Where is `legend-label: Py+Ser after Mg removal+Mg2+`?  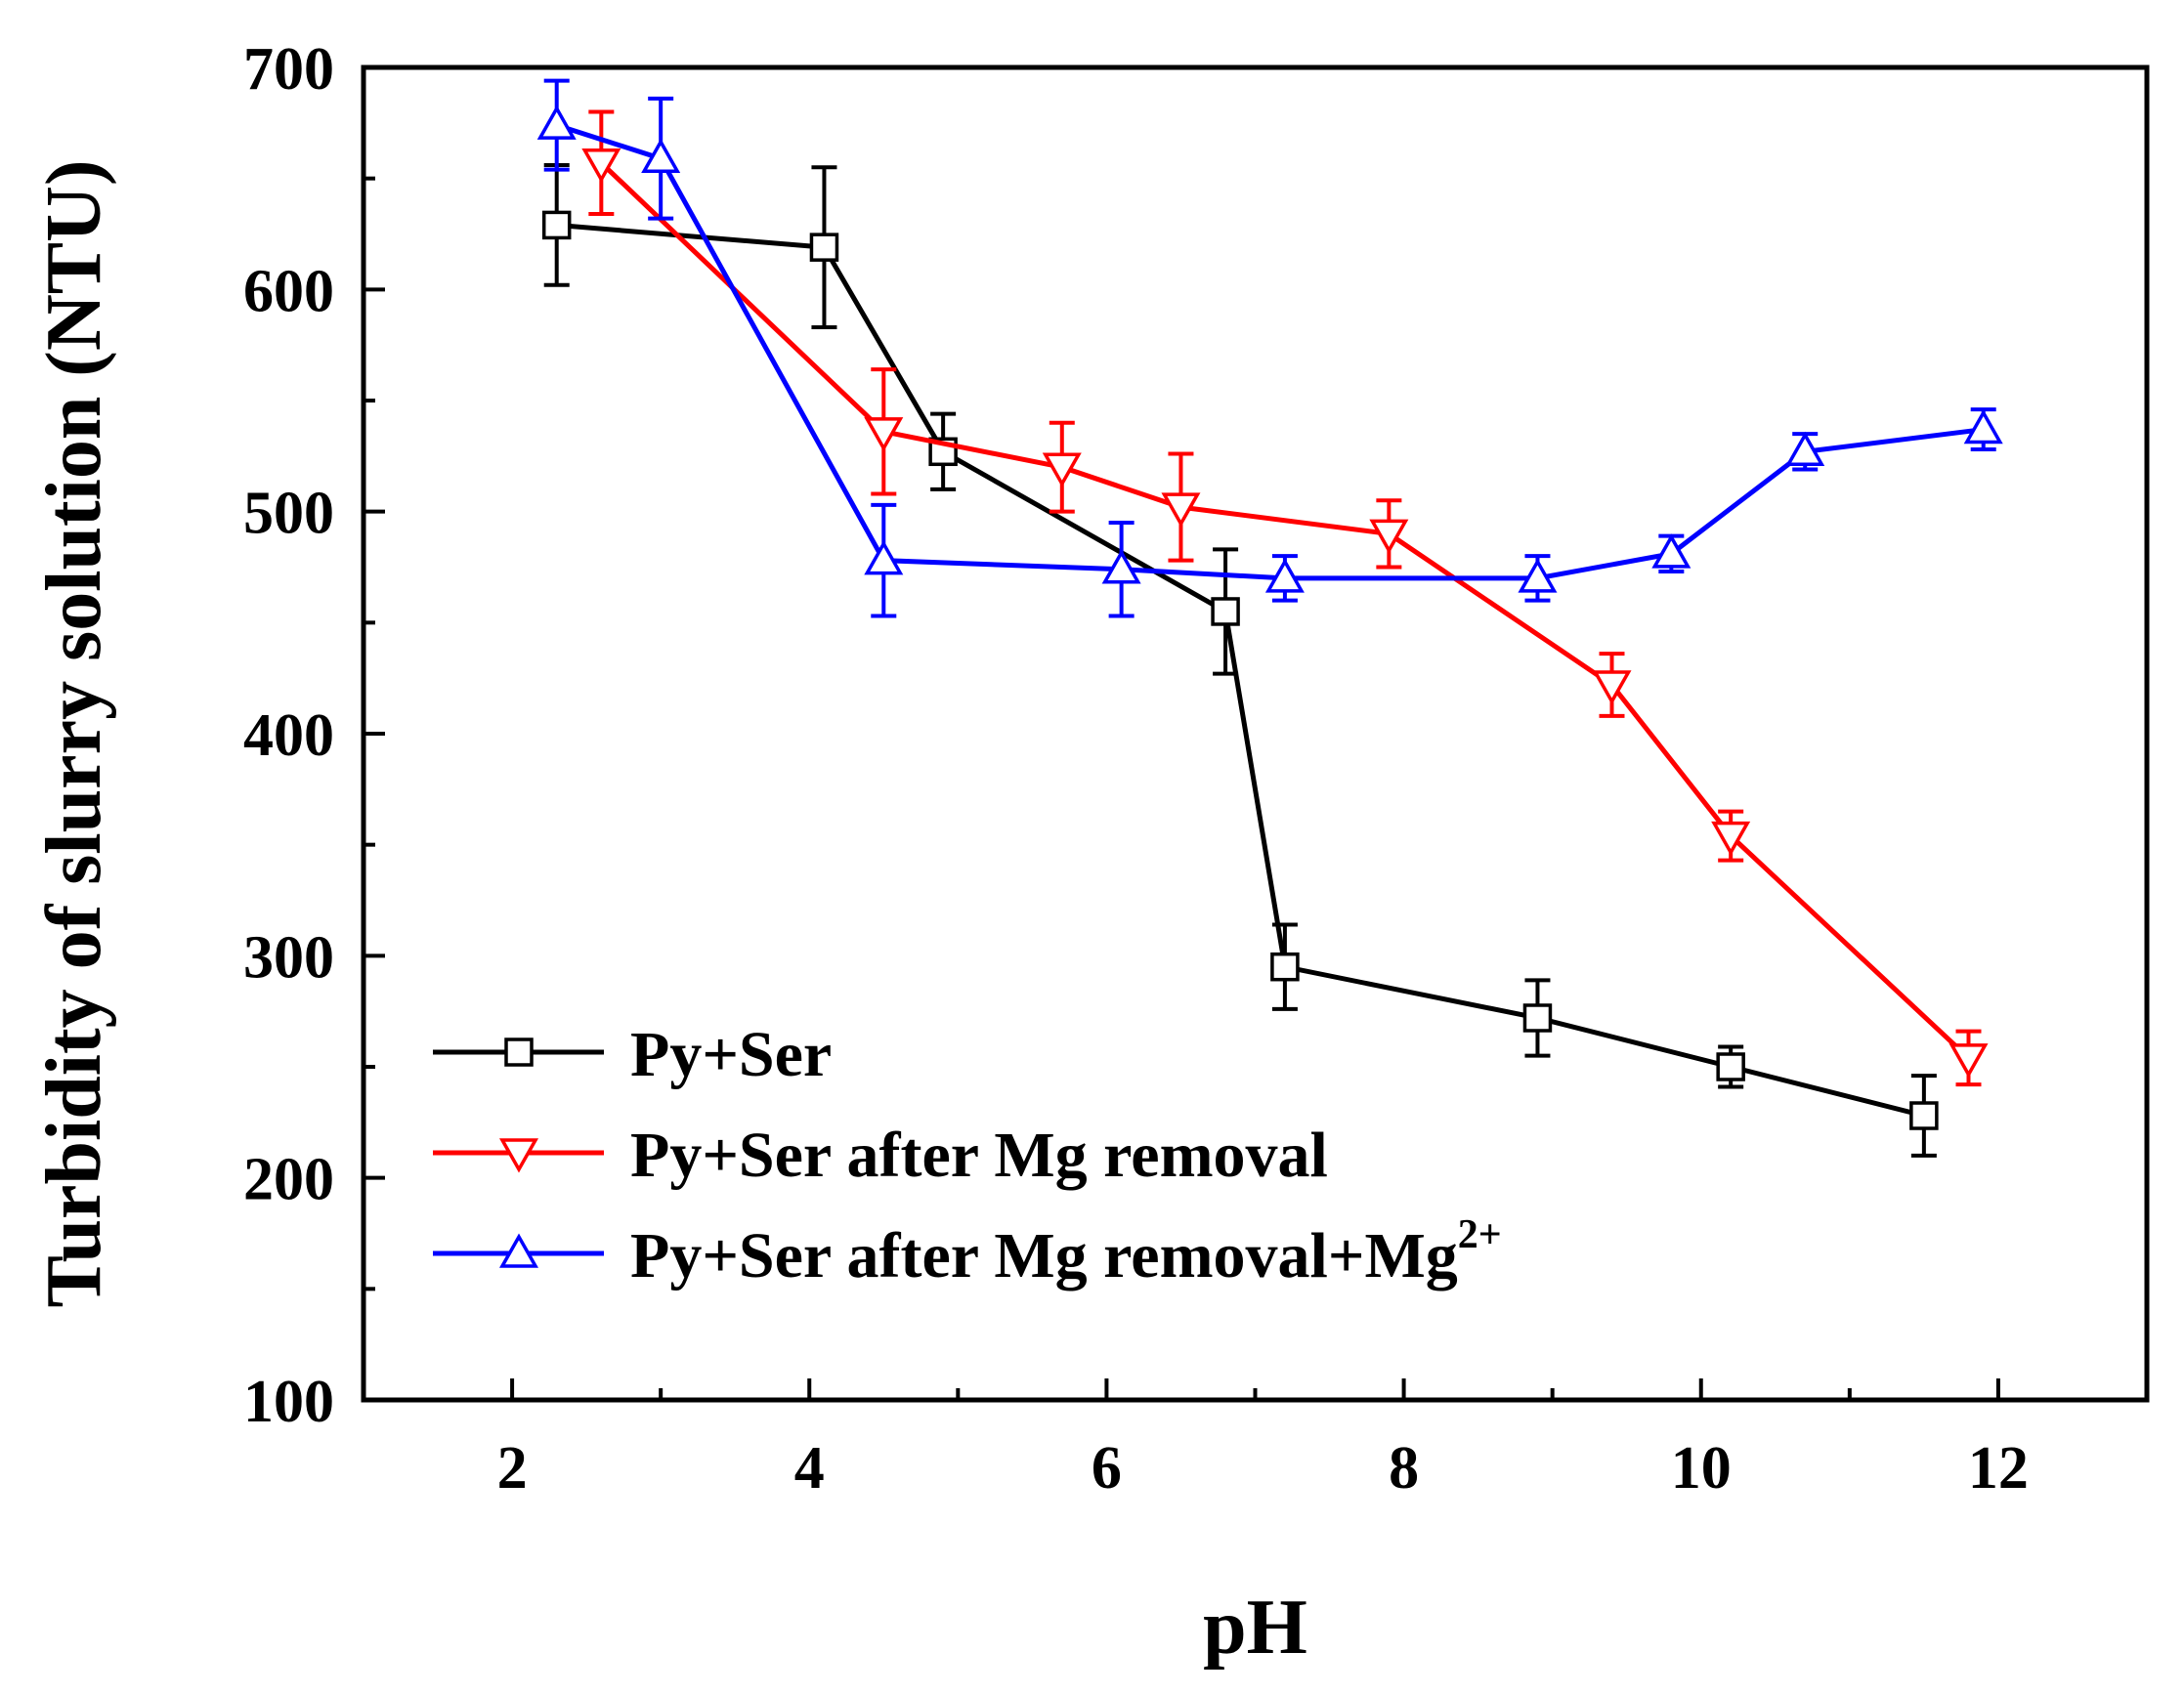
legend-label: Py+Ser after Mg removal+Mg2+ is located at coordinates (1066, 1252).